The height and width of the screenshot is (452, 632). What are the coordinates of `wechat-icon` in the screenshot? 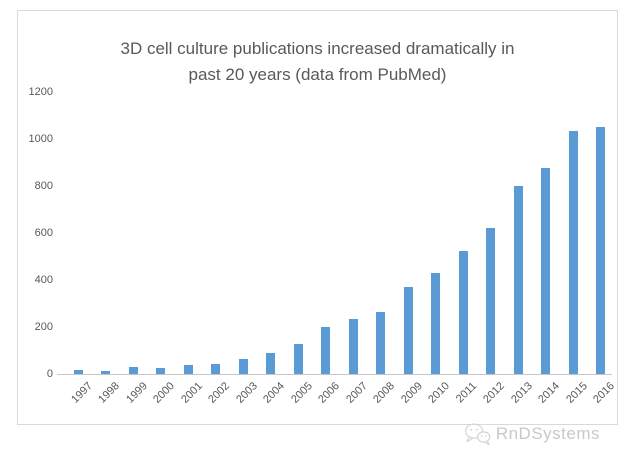 It's located at (477, 434).